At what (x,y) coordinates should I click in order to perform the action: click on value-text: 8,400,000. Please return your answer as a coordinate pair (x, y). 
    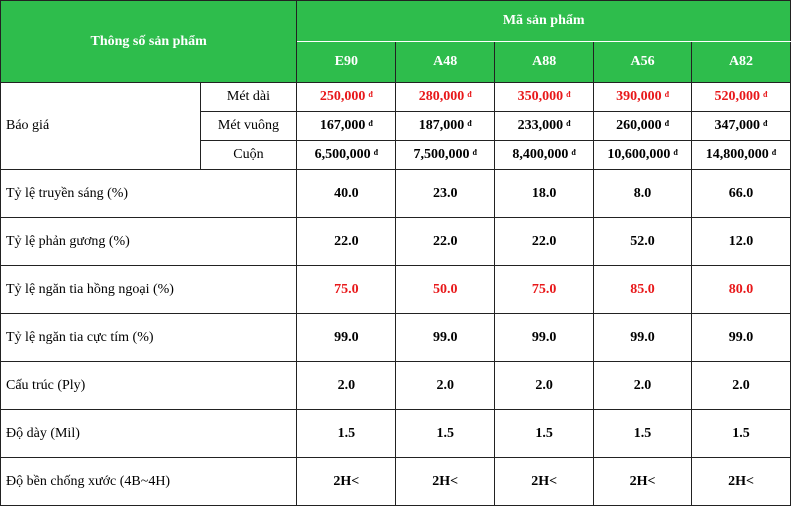
    Looking at the image, I should click on (540, 154).